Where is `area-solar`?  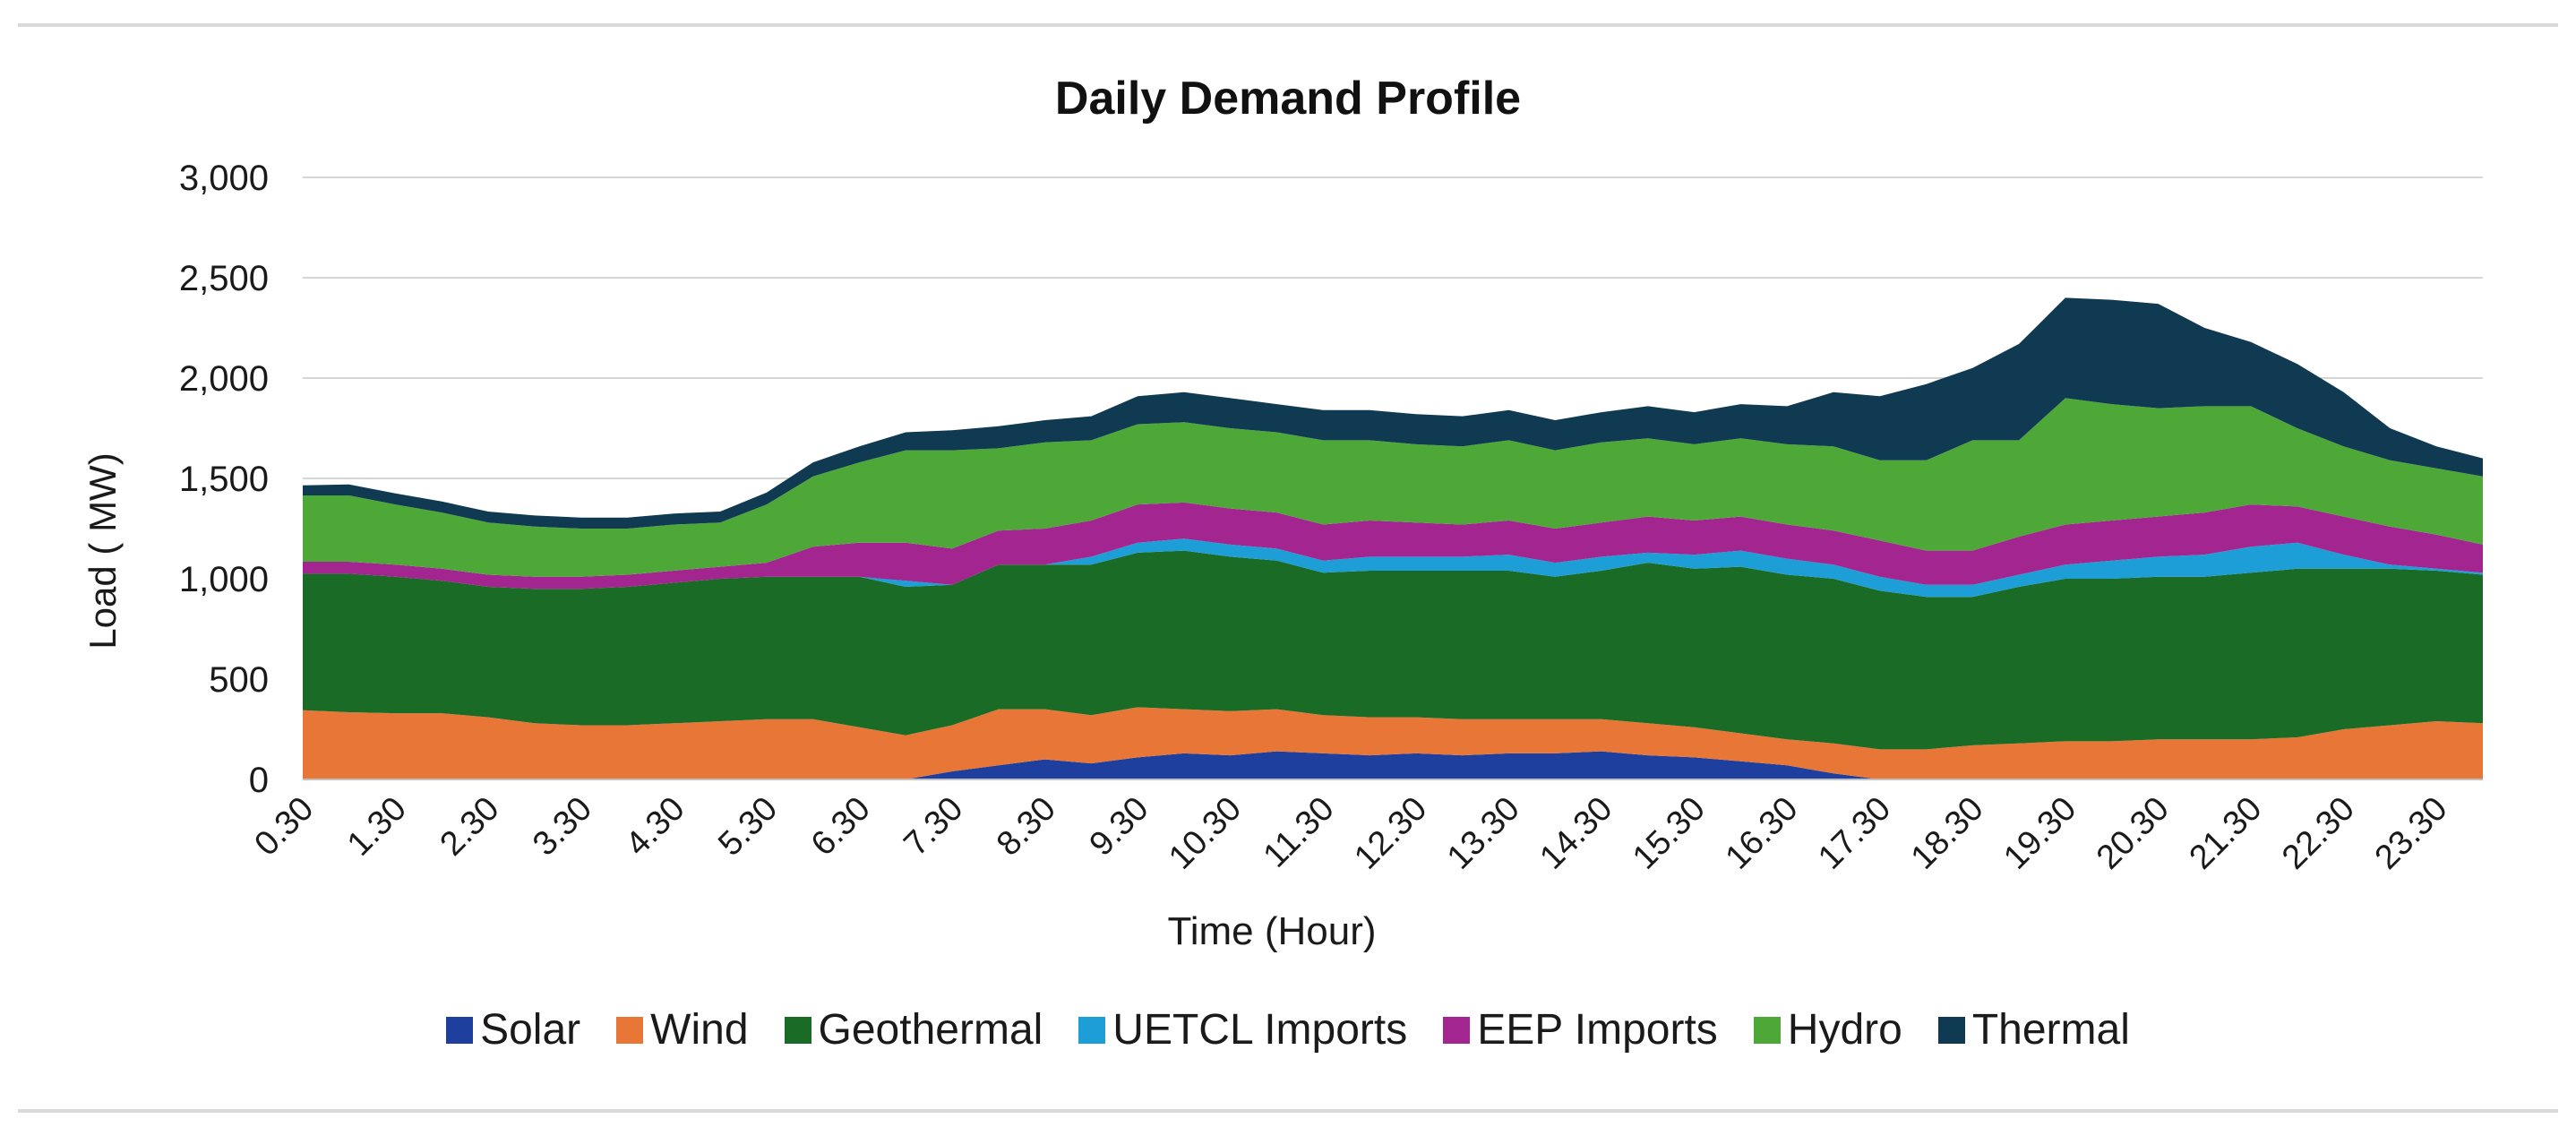 area-solar is located at coordinates (1393, 765).